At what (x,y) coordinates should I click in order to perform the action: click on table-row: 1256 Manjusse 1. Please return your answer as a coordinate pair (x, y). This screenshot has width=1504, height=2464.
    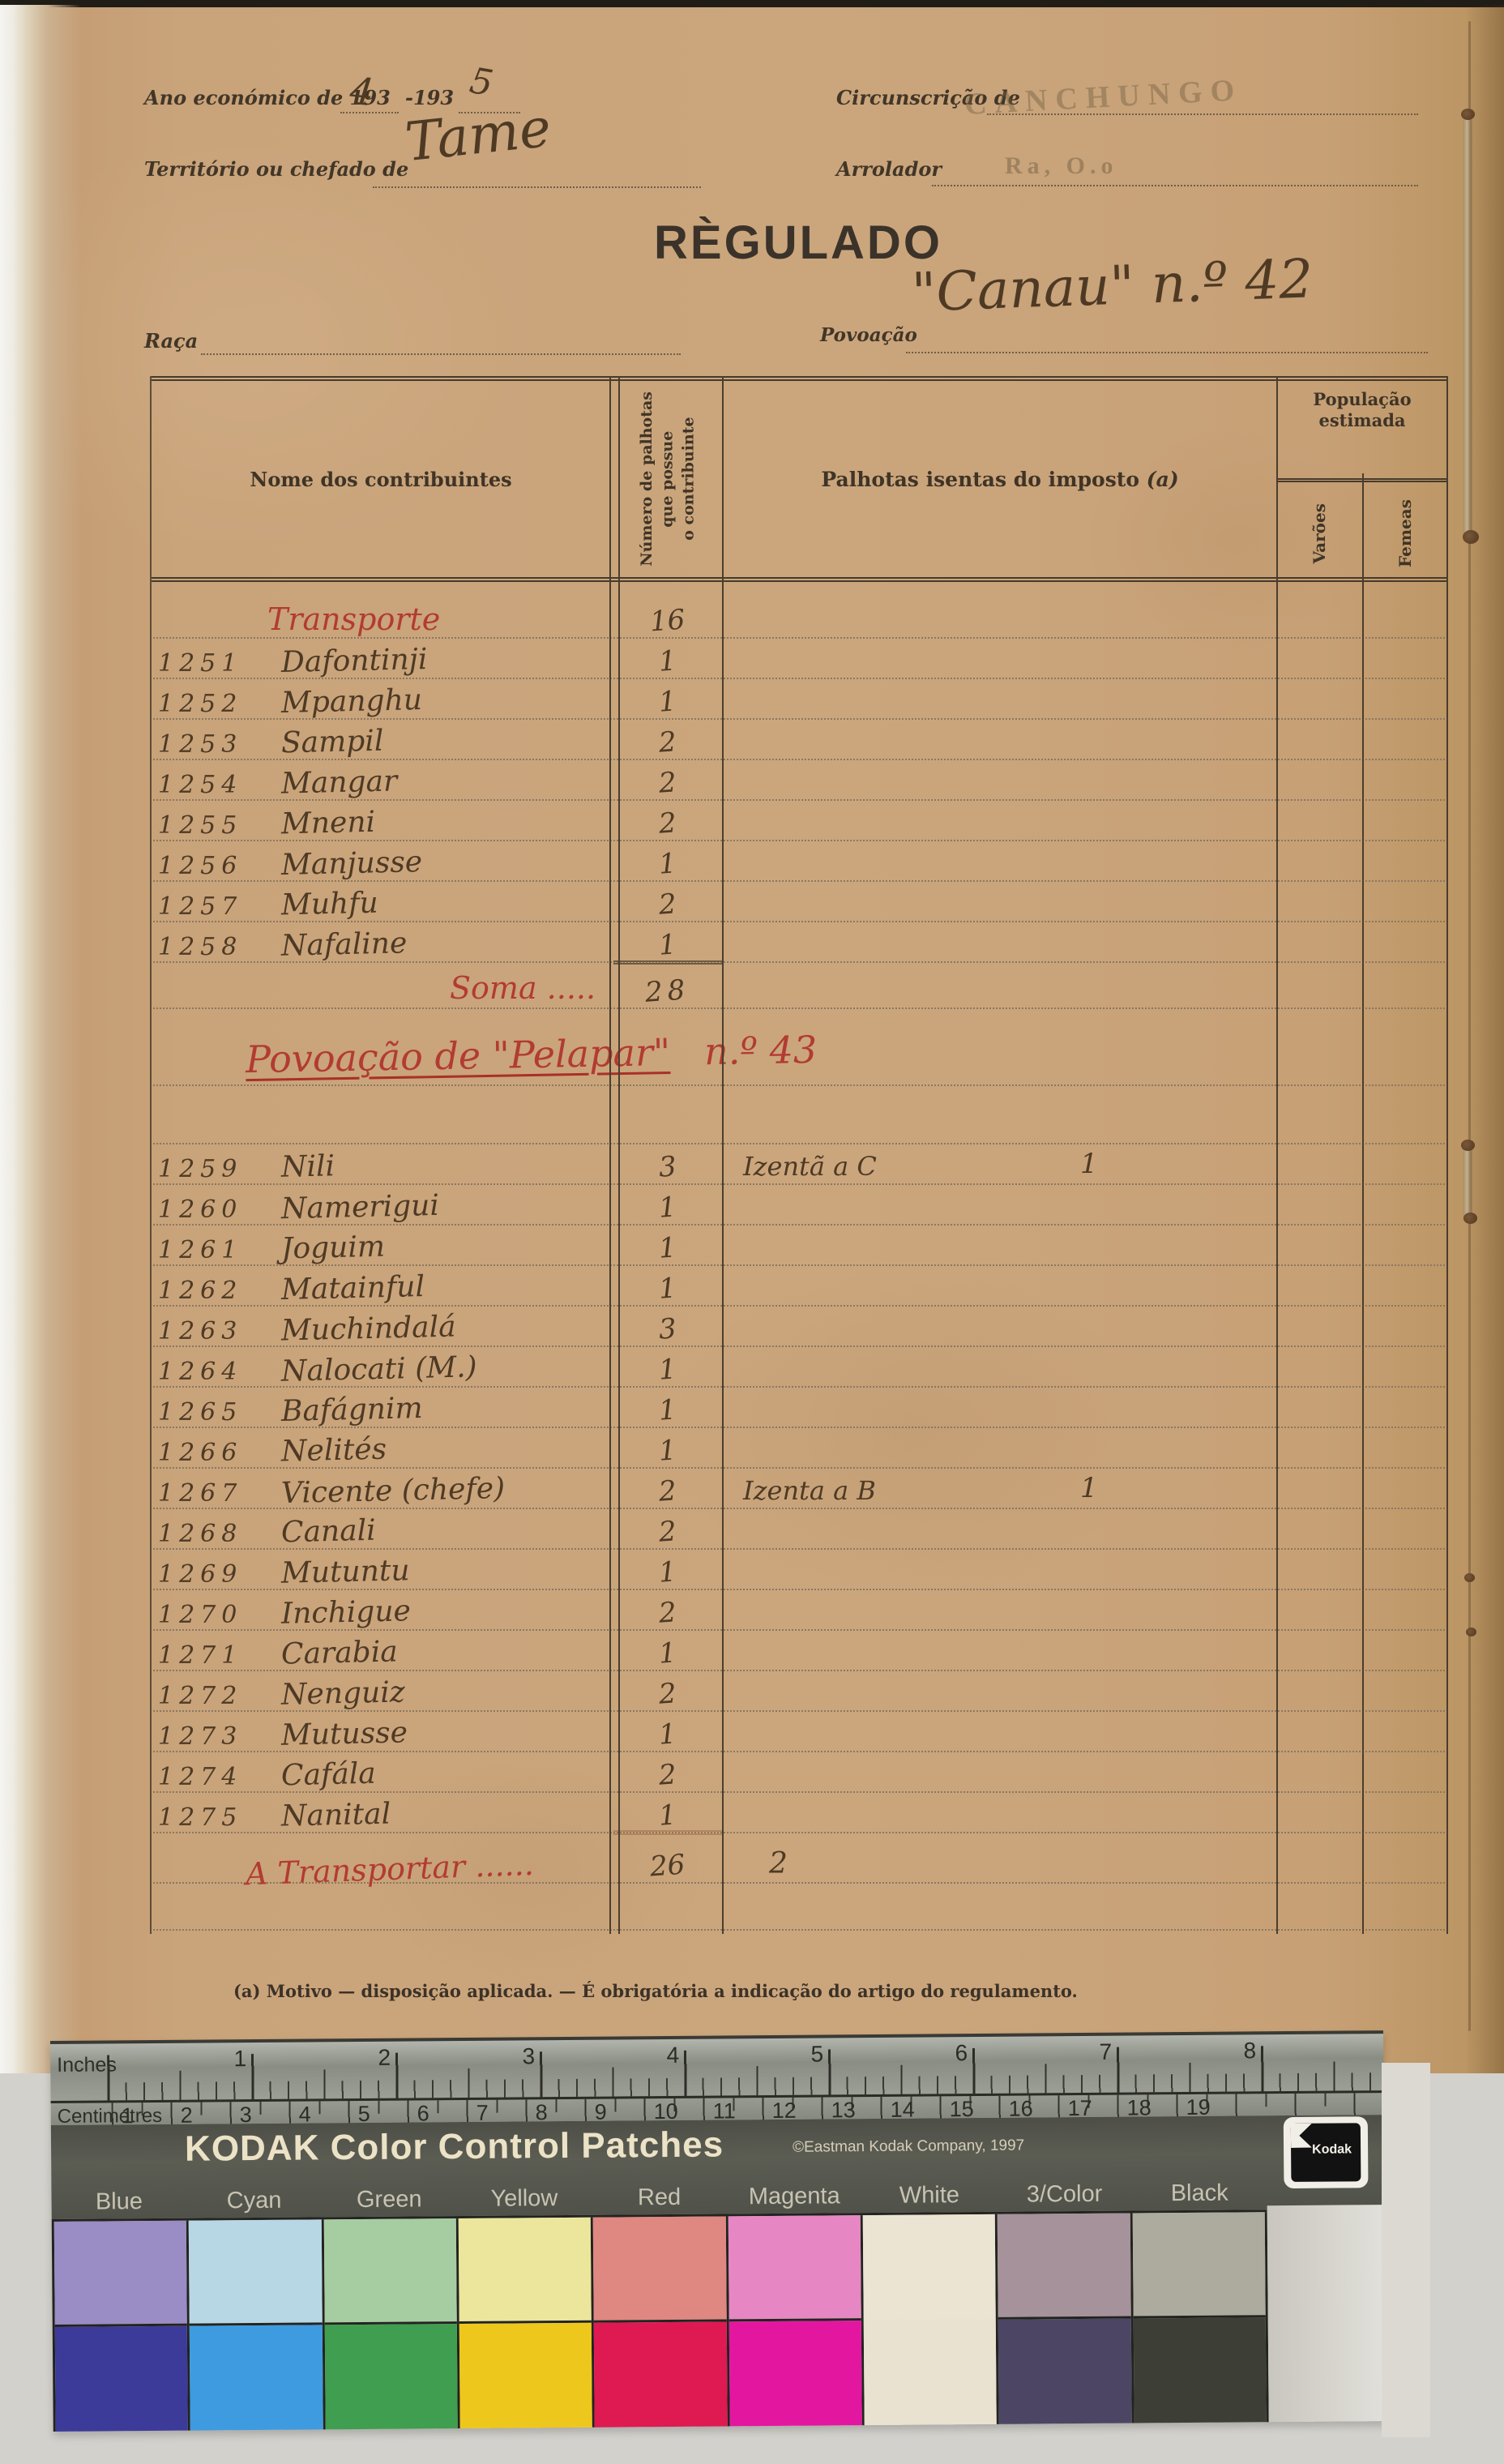
    Looking at the image, I should click on (799, 861).